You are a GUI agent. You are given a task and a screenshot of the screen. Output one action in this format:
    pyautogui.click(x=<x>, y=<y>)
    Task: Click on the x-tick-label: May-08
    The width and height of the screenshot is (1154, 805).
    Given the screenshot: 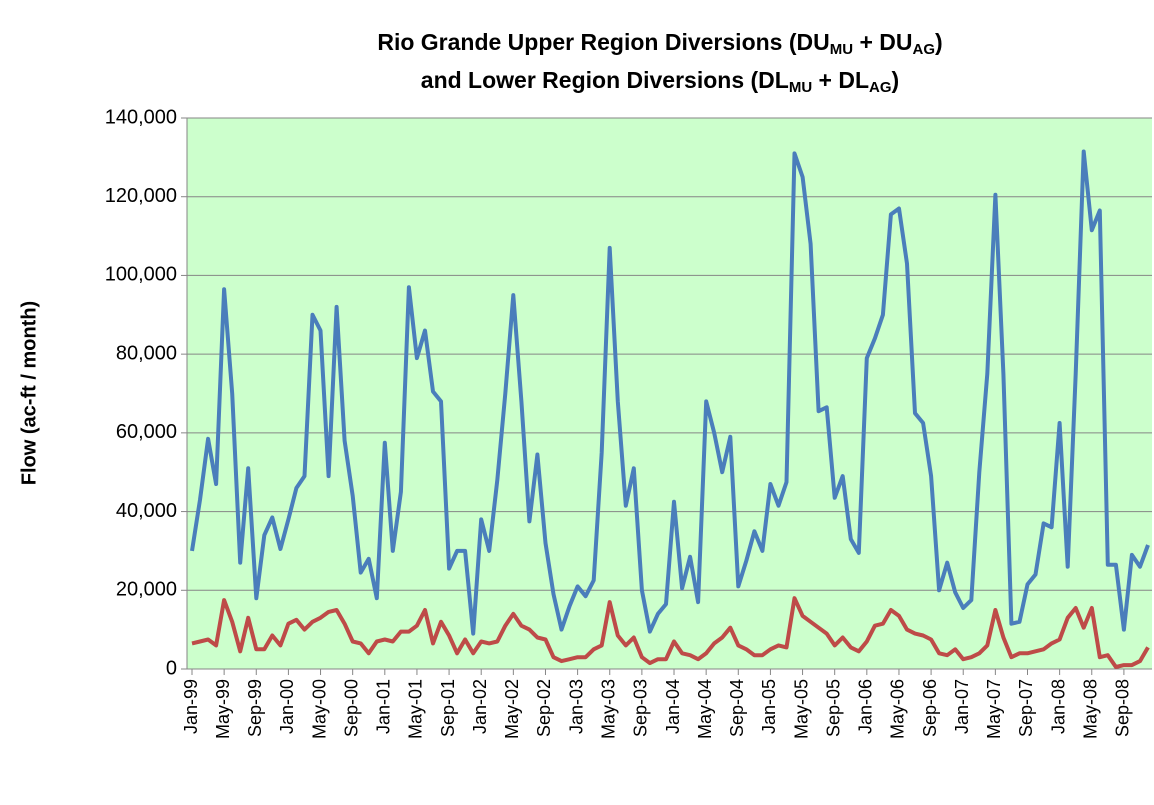 What is the action you would take?
    pyautogui.click(x=1091, y=709)
    